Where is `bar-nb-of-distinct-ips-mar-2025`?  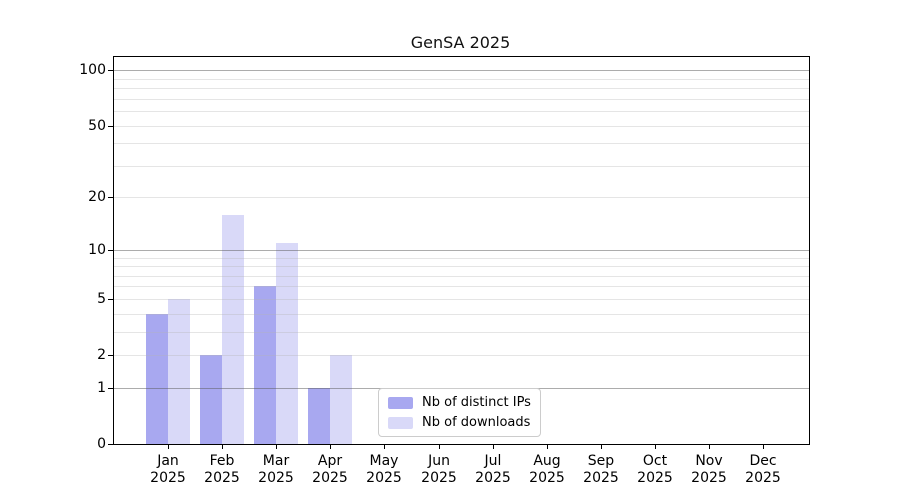
bar-nb-of-distinct-ips-mar-2025 is located at coordinates (265, 365).